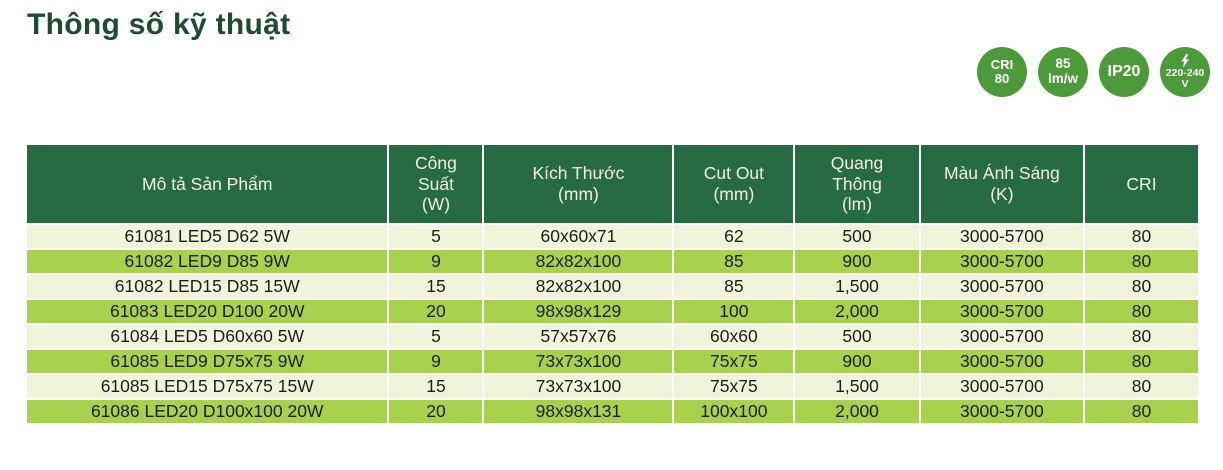 Image resolution: width=1223 pixels, height=470 pixels. I want to click on table-cell: 61086 LED20 D100x100 20W, so click(207, 411).